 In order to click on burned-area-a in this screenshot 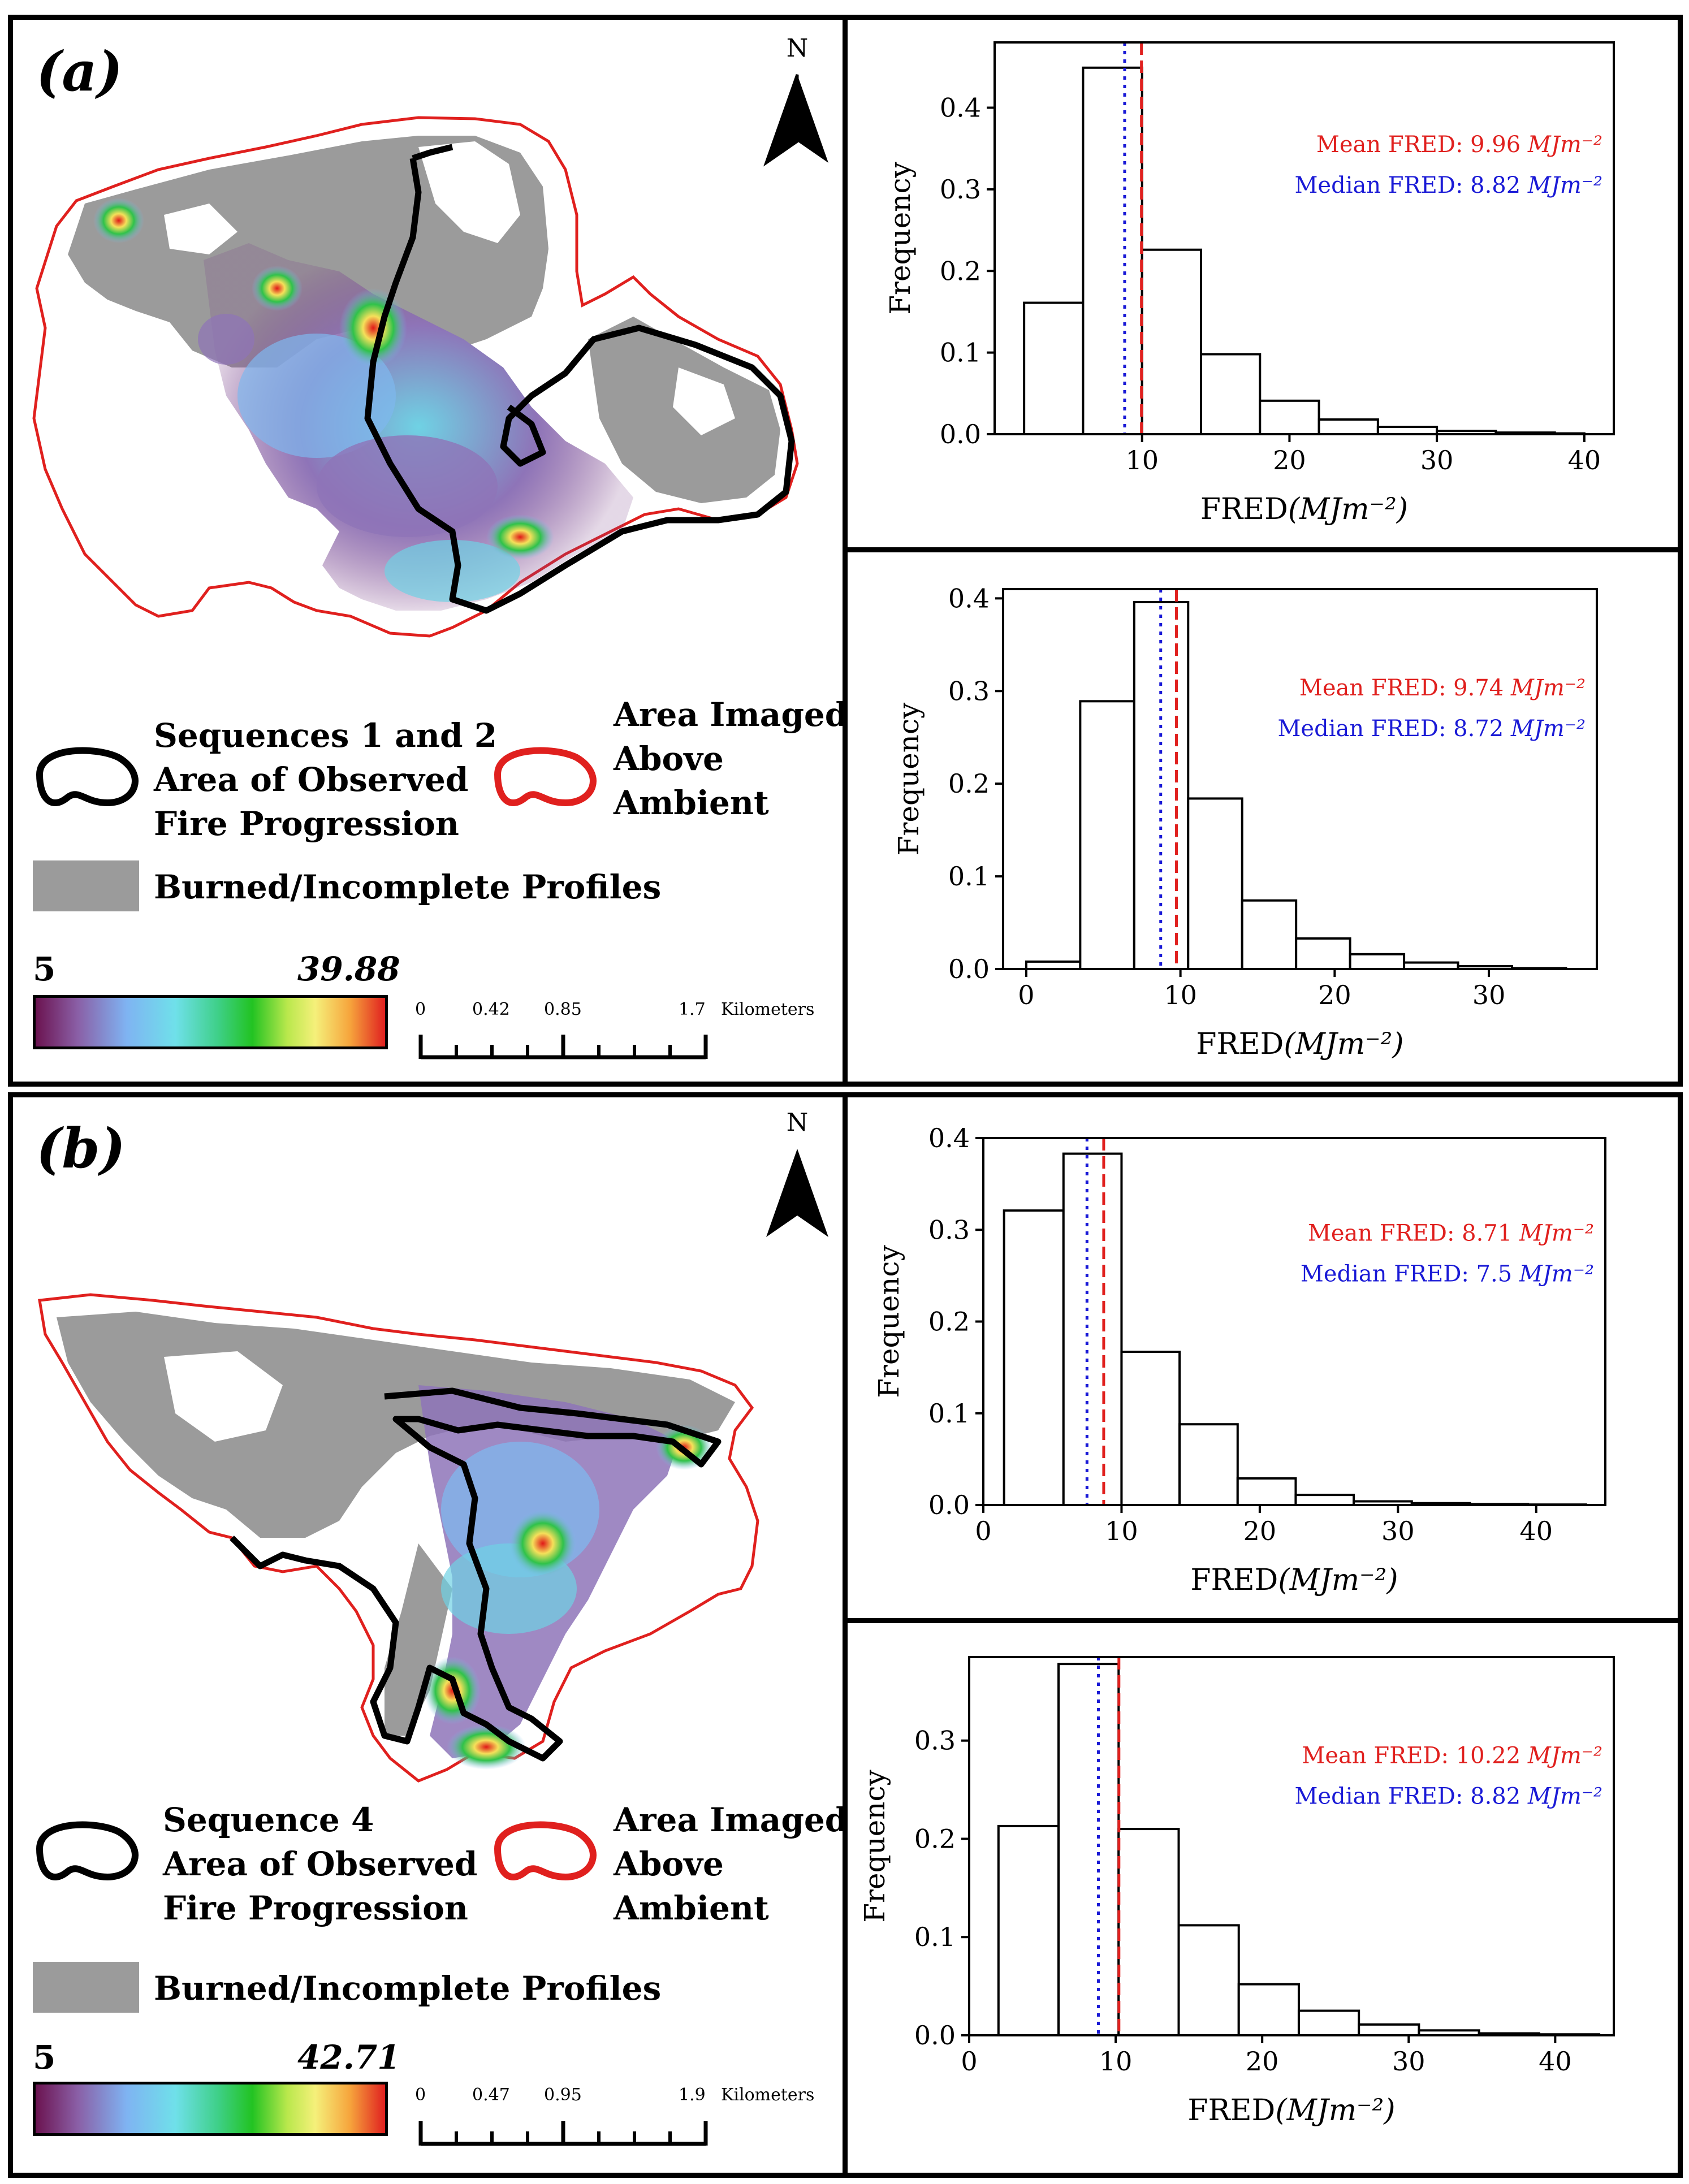, I will do `click(308, 251)`.